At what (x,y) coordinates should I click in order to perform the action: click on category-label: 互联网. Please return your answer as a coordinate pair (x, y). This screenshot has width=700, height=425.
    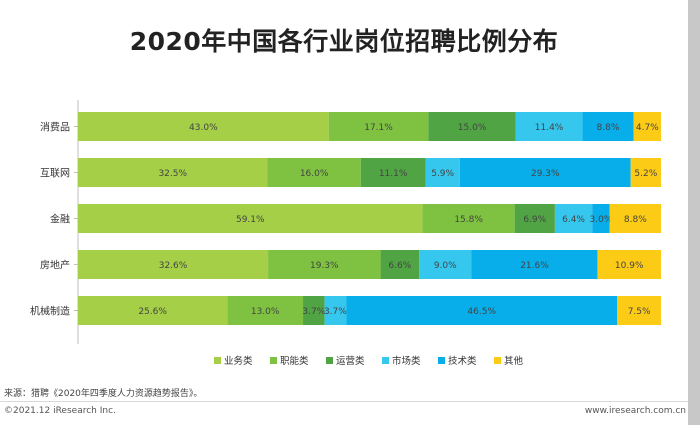
    Looking at the image, I should click on (55, 174).